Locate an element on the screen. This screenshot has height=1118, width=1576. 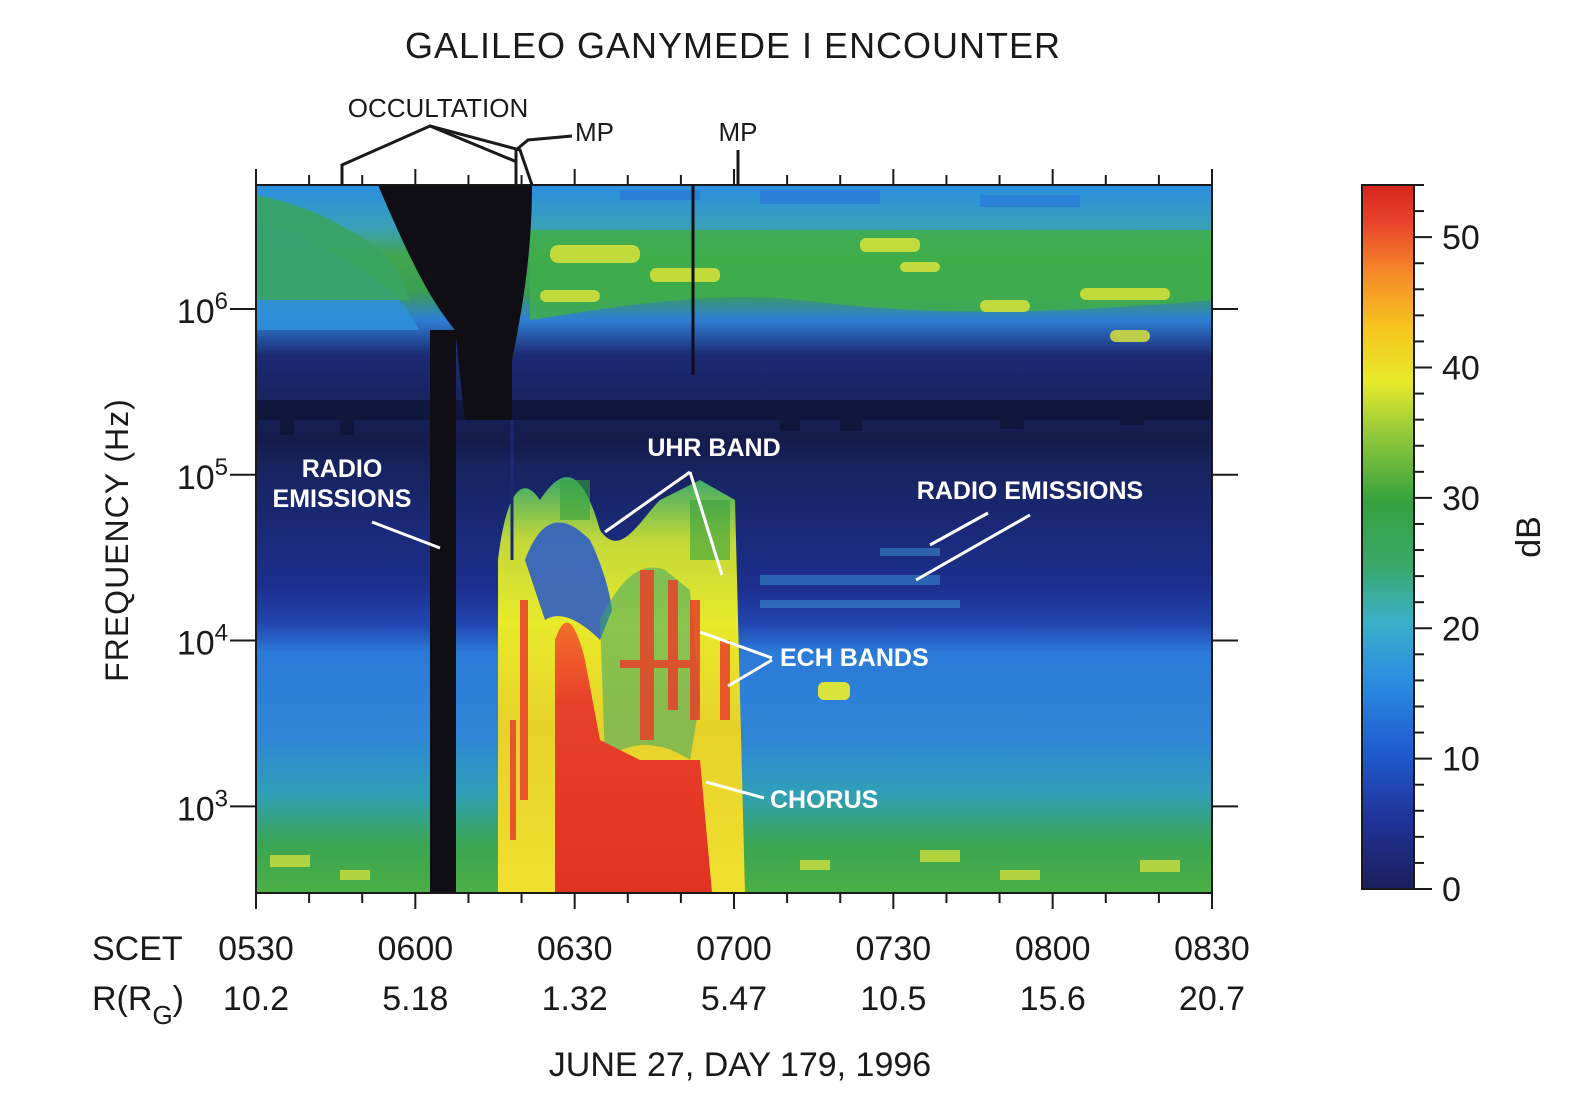
colorbar-tick-label: 0 is located at coordinates (1451, 890).